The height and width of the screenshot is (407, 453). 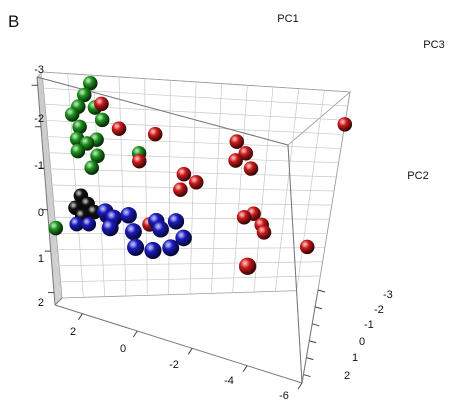 I want to click on tick-label-pc3: 1, so click(x=355, y=358).